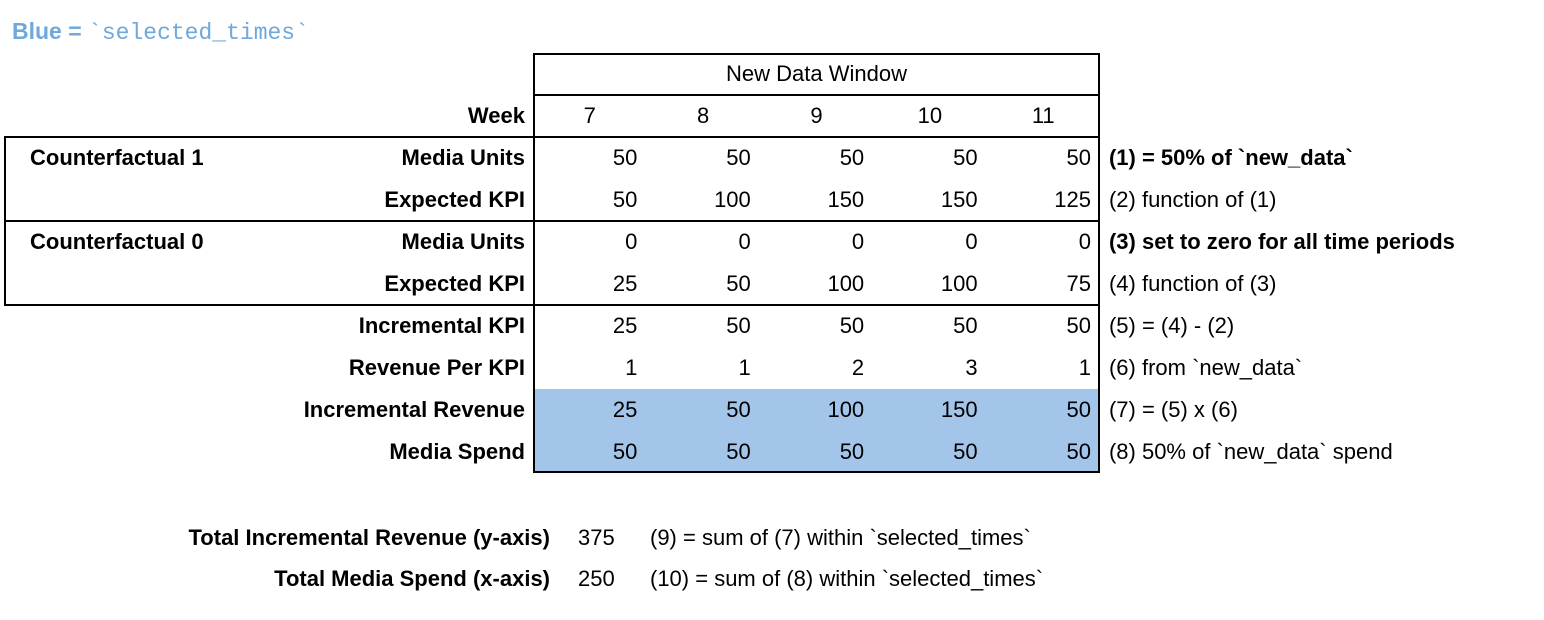 This screenshot has width=1544, height=620. I want to click on row-note: (1) = 50% of `new_data`, so click(1230, 157).